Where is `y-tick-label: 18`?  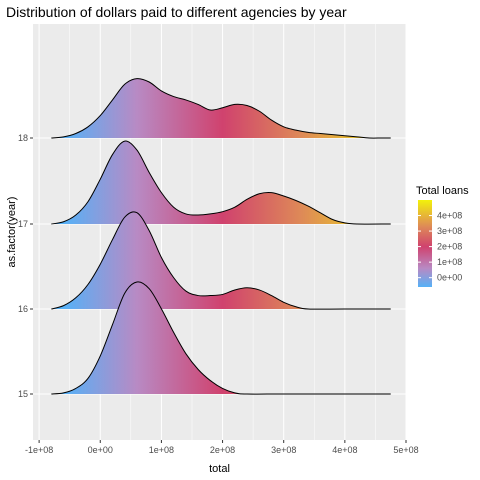
y-tick-label: 18 is located at coordinates (23, 138).